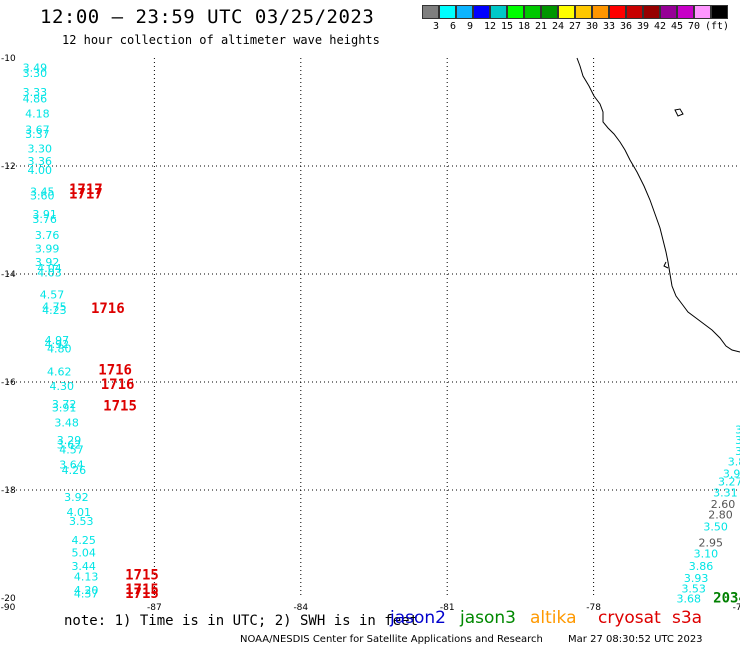 Image resolution: width=740 pixels, height=650 pixels. I want to click on wave-height-label: 3.33, so click(35, 92).